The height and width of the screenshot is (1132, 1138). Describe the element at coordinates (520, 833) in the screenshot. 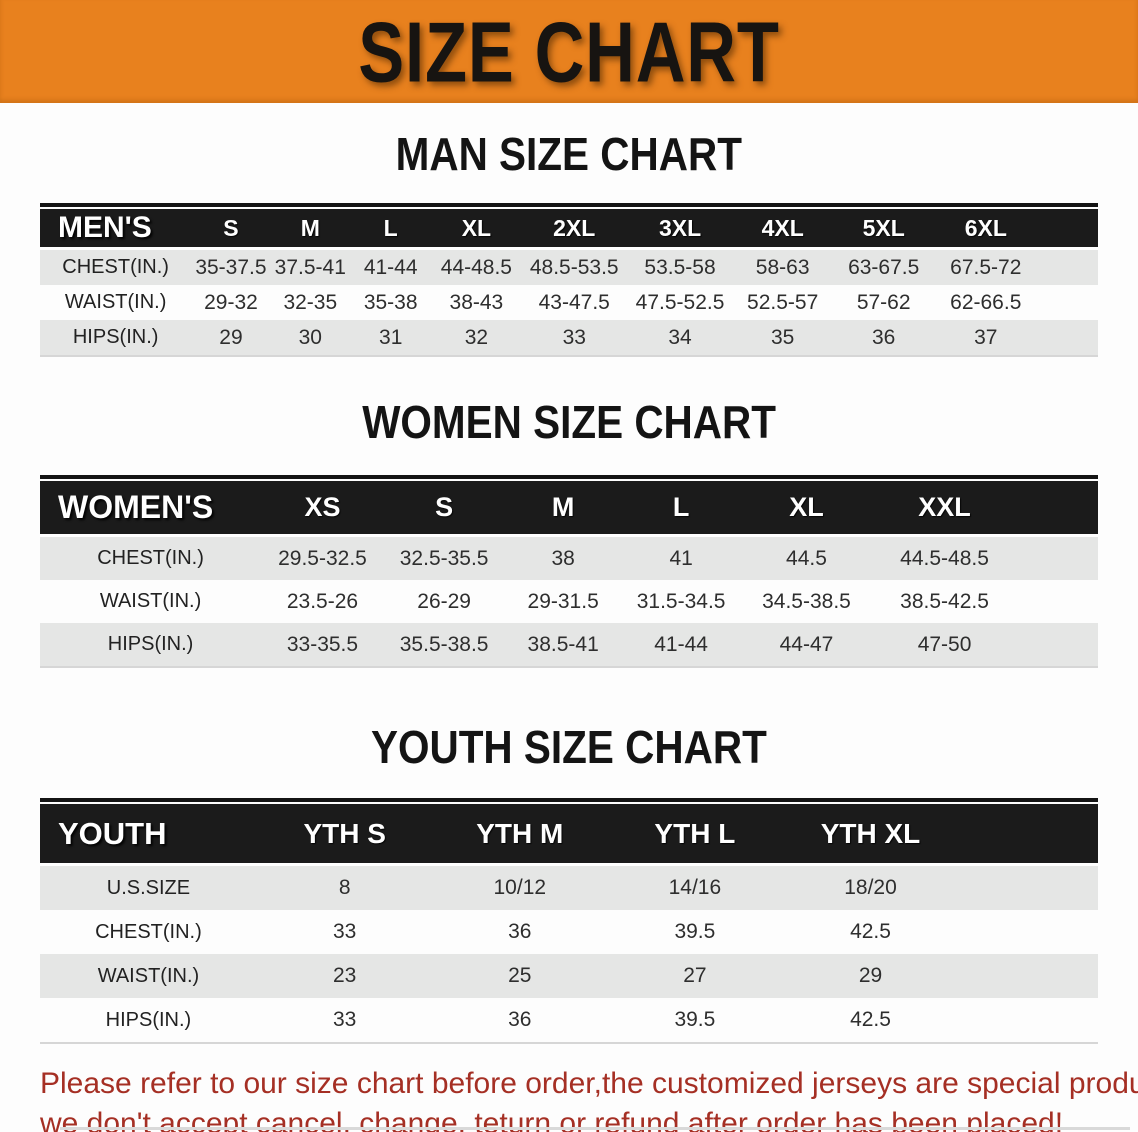

I see `youth-col-m: YTH M` at that location.